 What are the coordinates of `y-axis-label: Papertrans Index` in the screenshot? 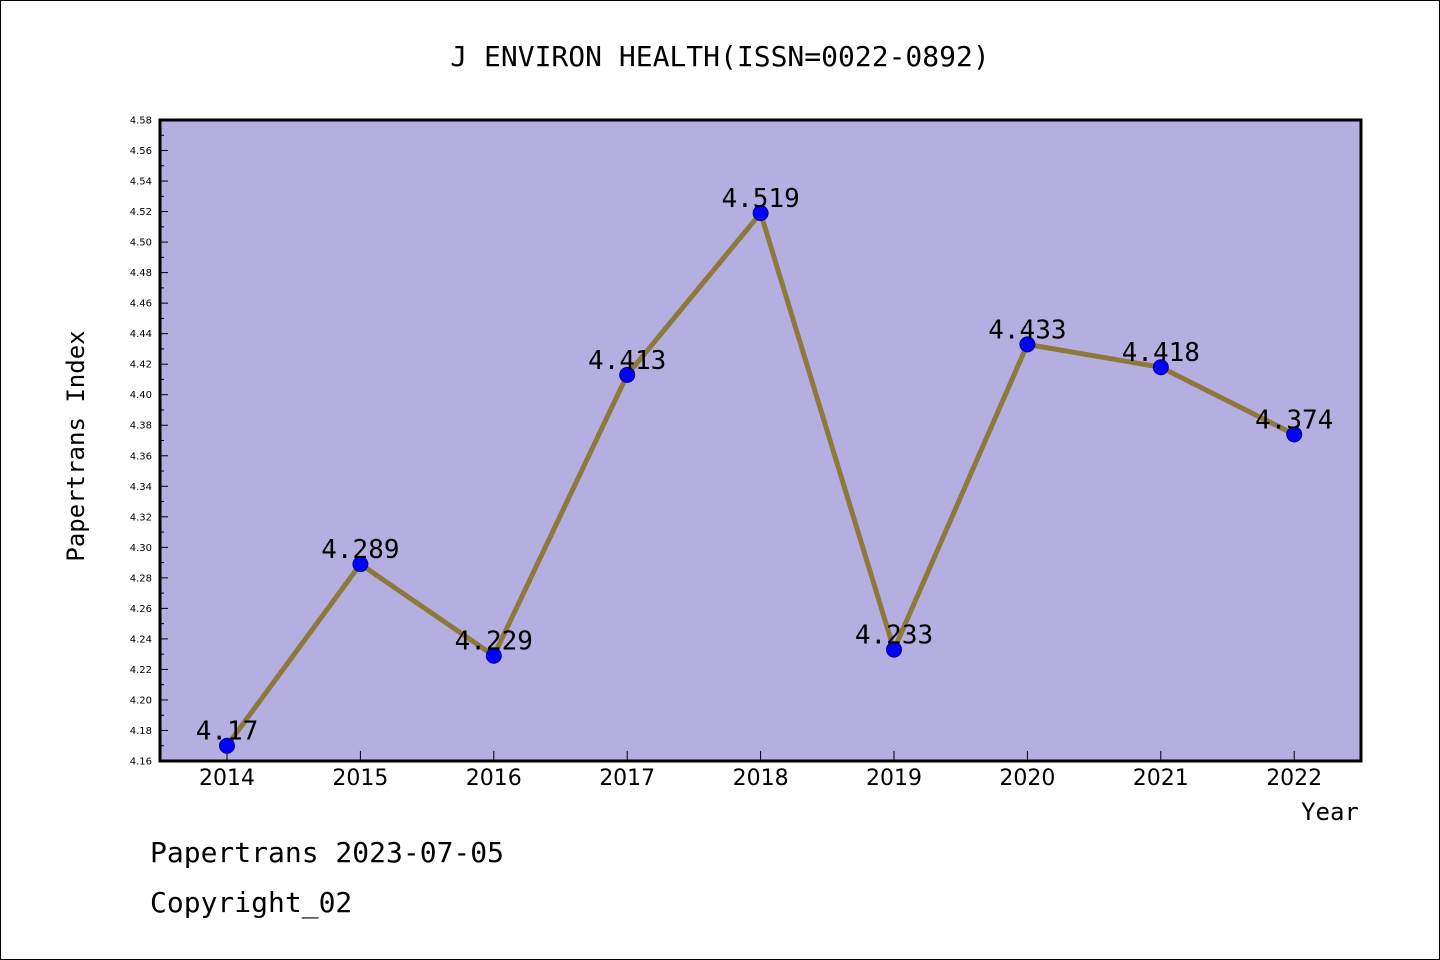 It's located at (76, 445).